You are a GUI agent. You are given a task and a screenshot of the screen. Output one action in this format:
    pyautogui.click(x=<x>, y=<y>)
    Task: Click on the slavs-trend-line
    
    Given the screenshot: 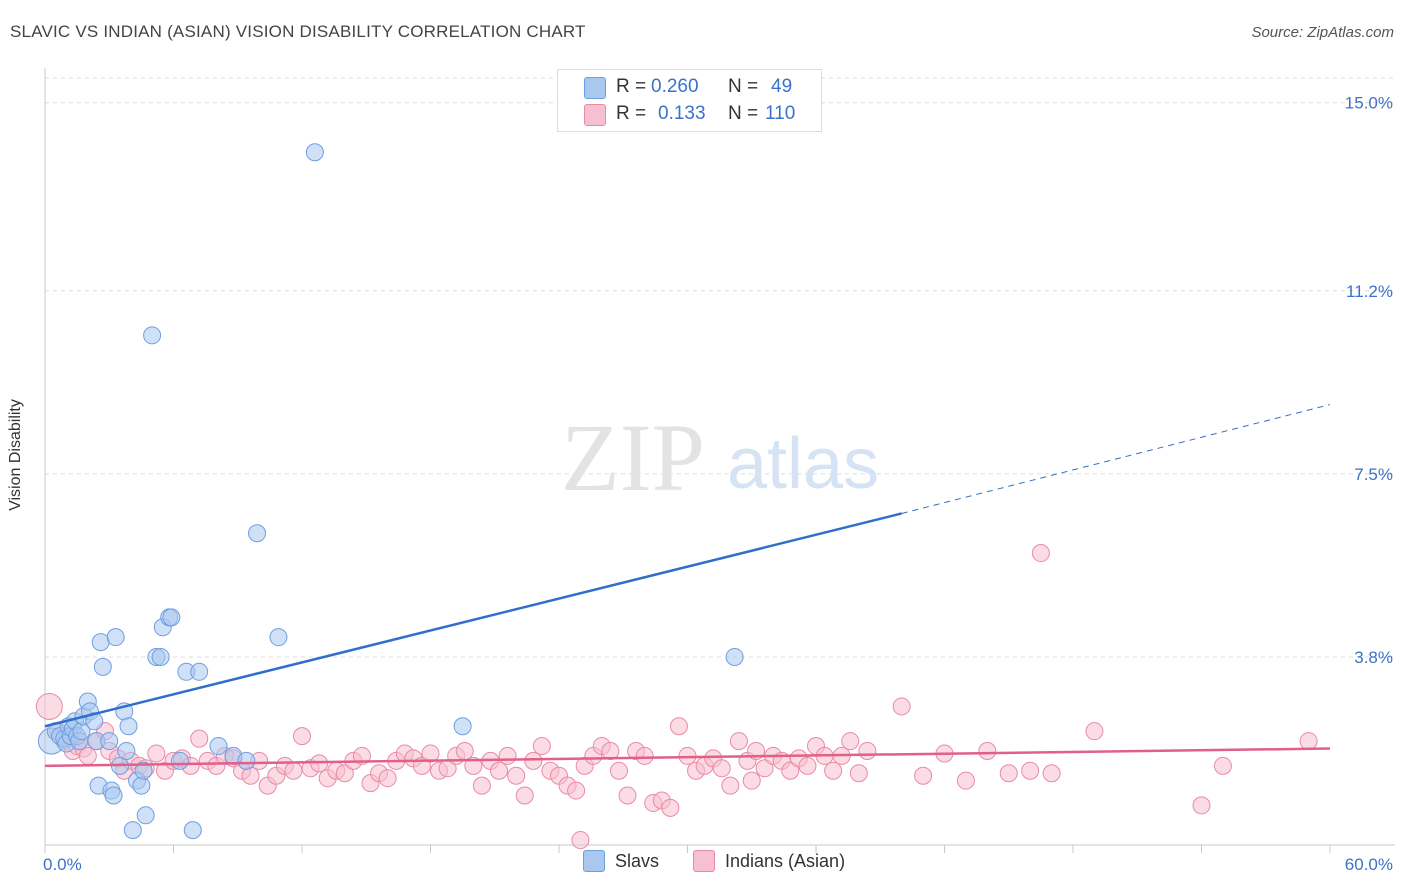 What is the action you would take?
    pyautogui.click(x=473, y=620)
    